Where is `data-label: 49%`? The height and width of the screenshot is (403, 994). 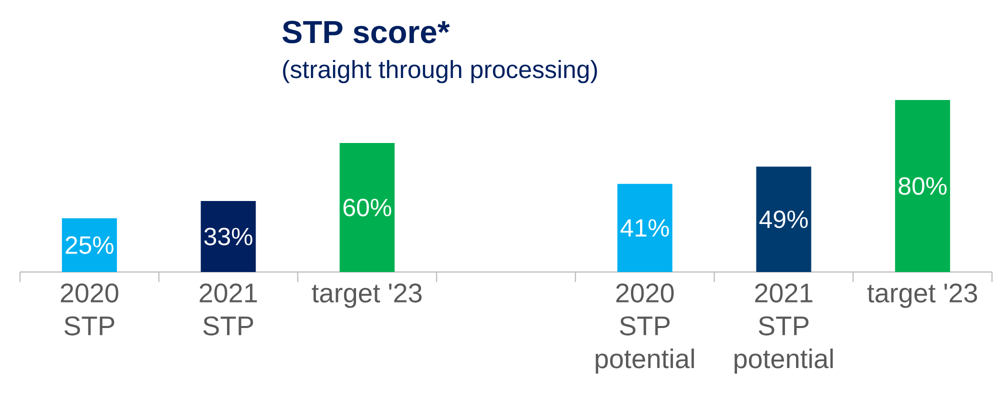 data-label: 49% is located at coordinates (783, 219).